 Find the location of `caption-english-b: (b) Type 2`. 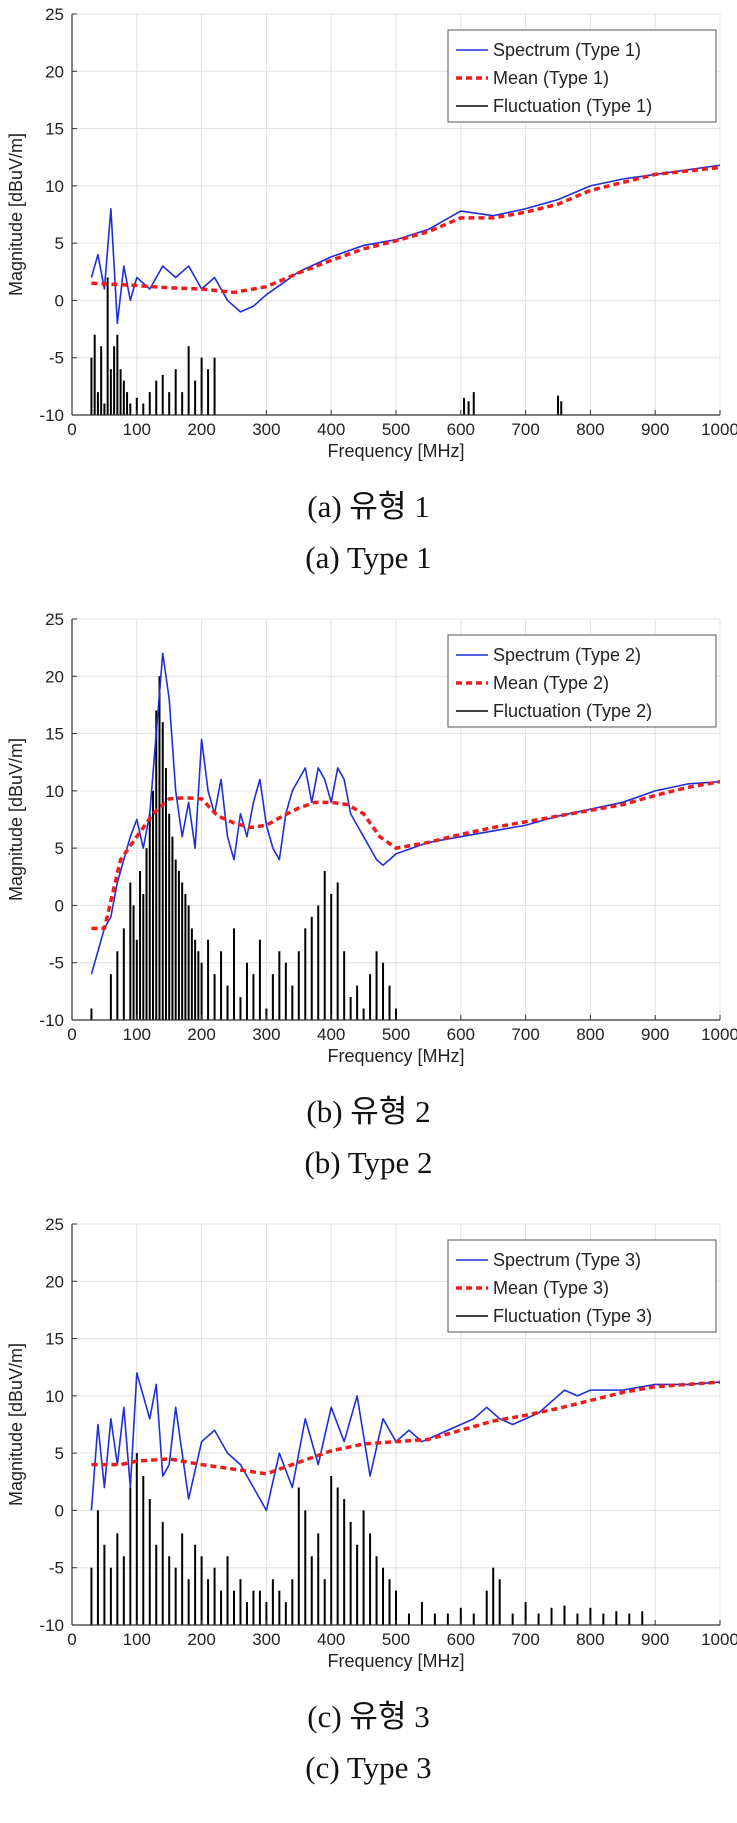

caption-english-b: (b) Type 2 is located at coordinates (368, 1162).